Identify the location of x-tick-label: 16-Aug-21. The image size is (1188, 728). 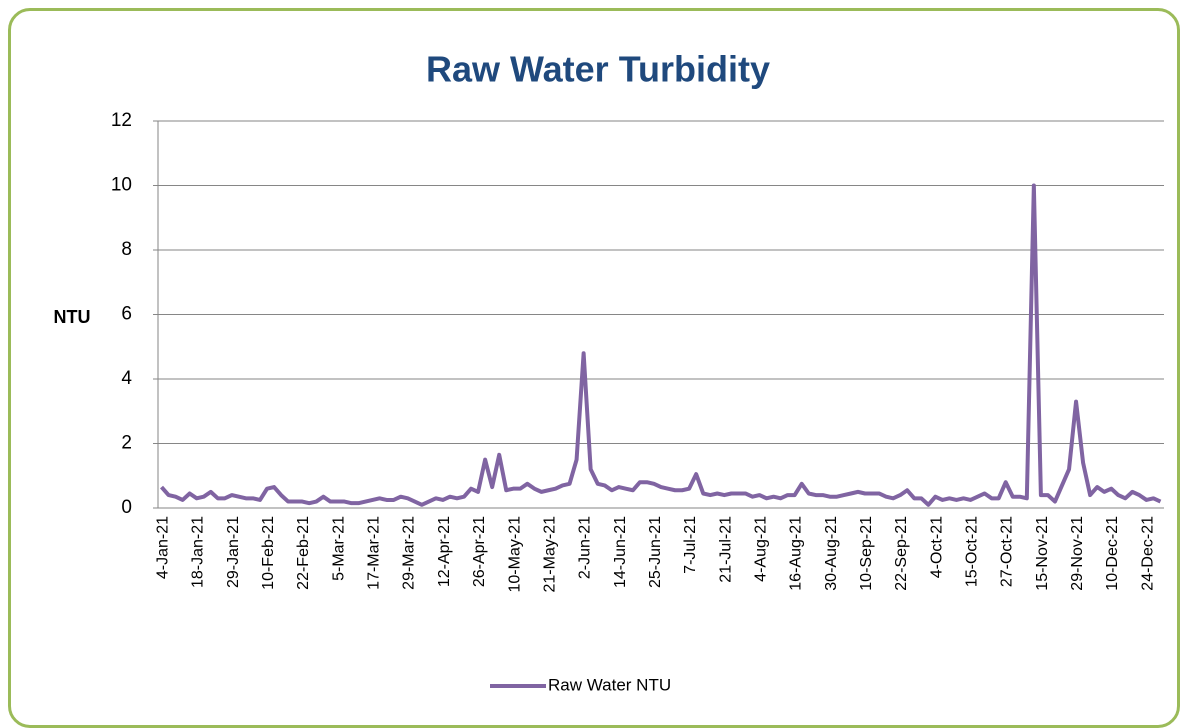
(796, 553).